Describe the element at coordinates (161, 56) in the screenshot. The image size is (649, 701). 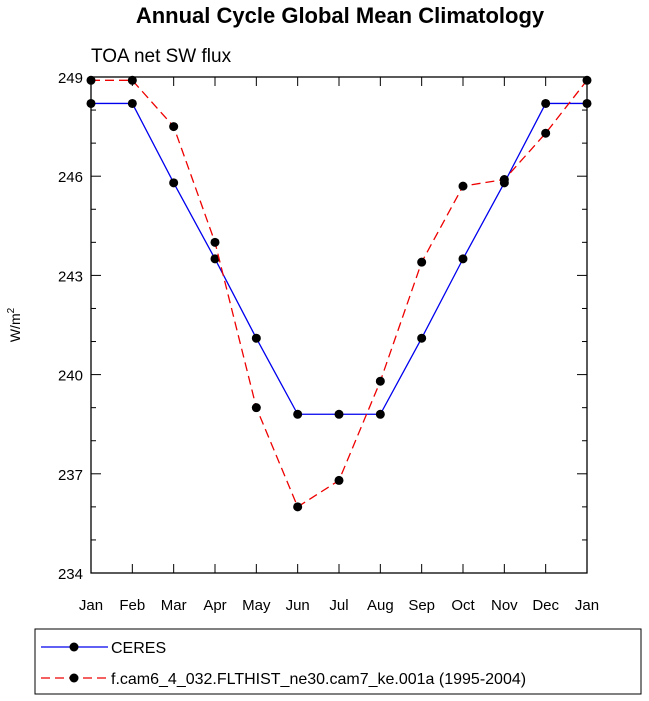
I see `chart-subtitle: TOA net SW flux` at that location.